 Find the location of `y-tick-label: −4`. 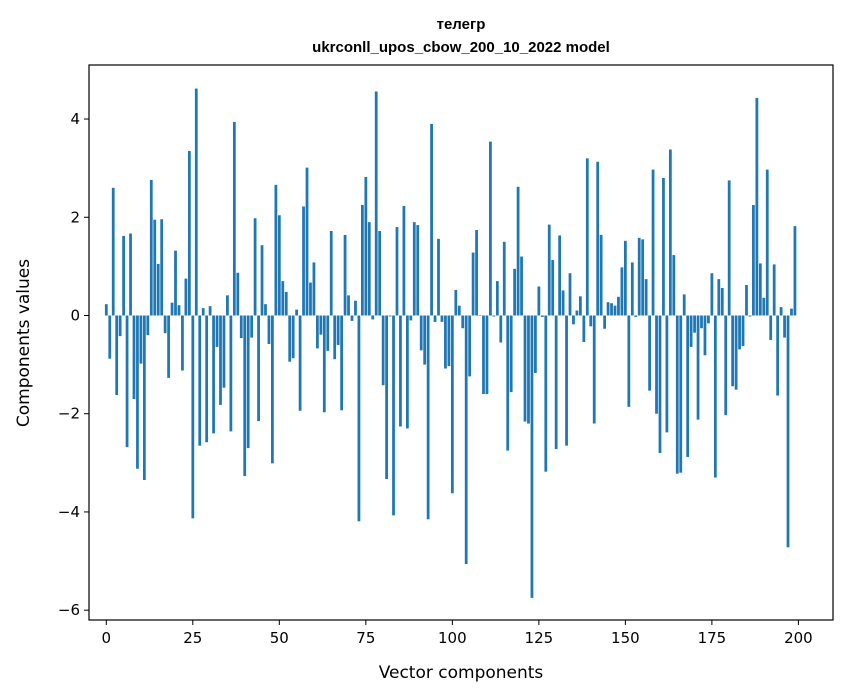

y-tick-label: −4 is located at coordinates (69, 512).